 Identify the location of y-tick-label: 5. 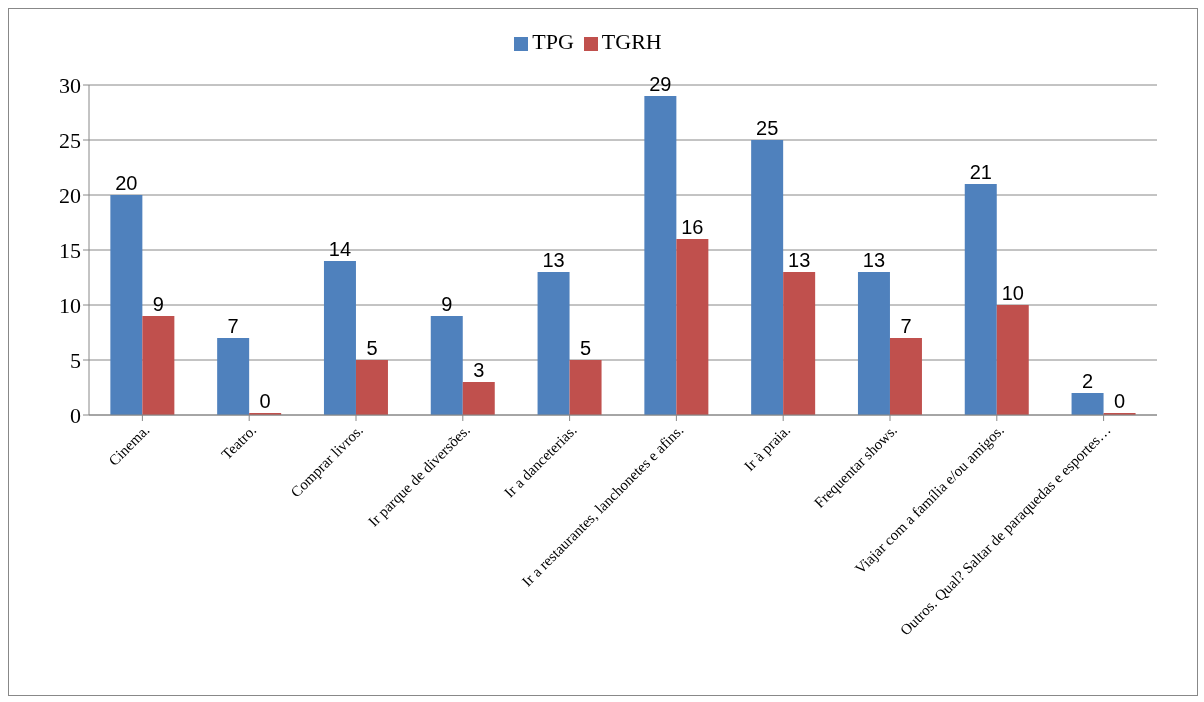
(75, 360).